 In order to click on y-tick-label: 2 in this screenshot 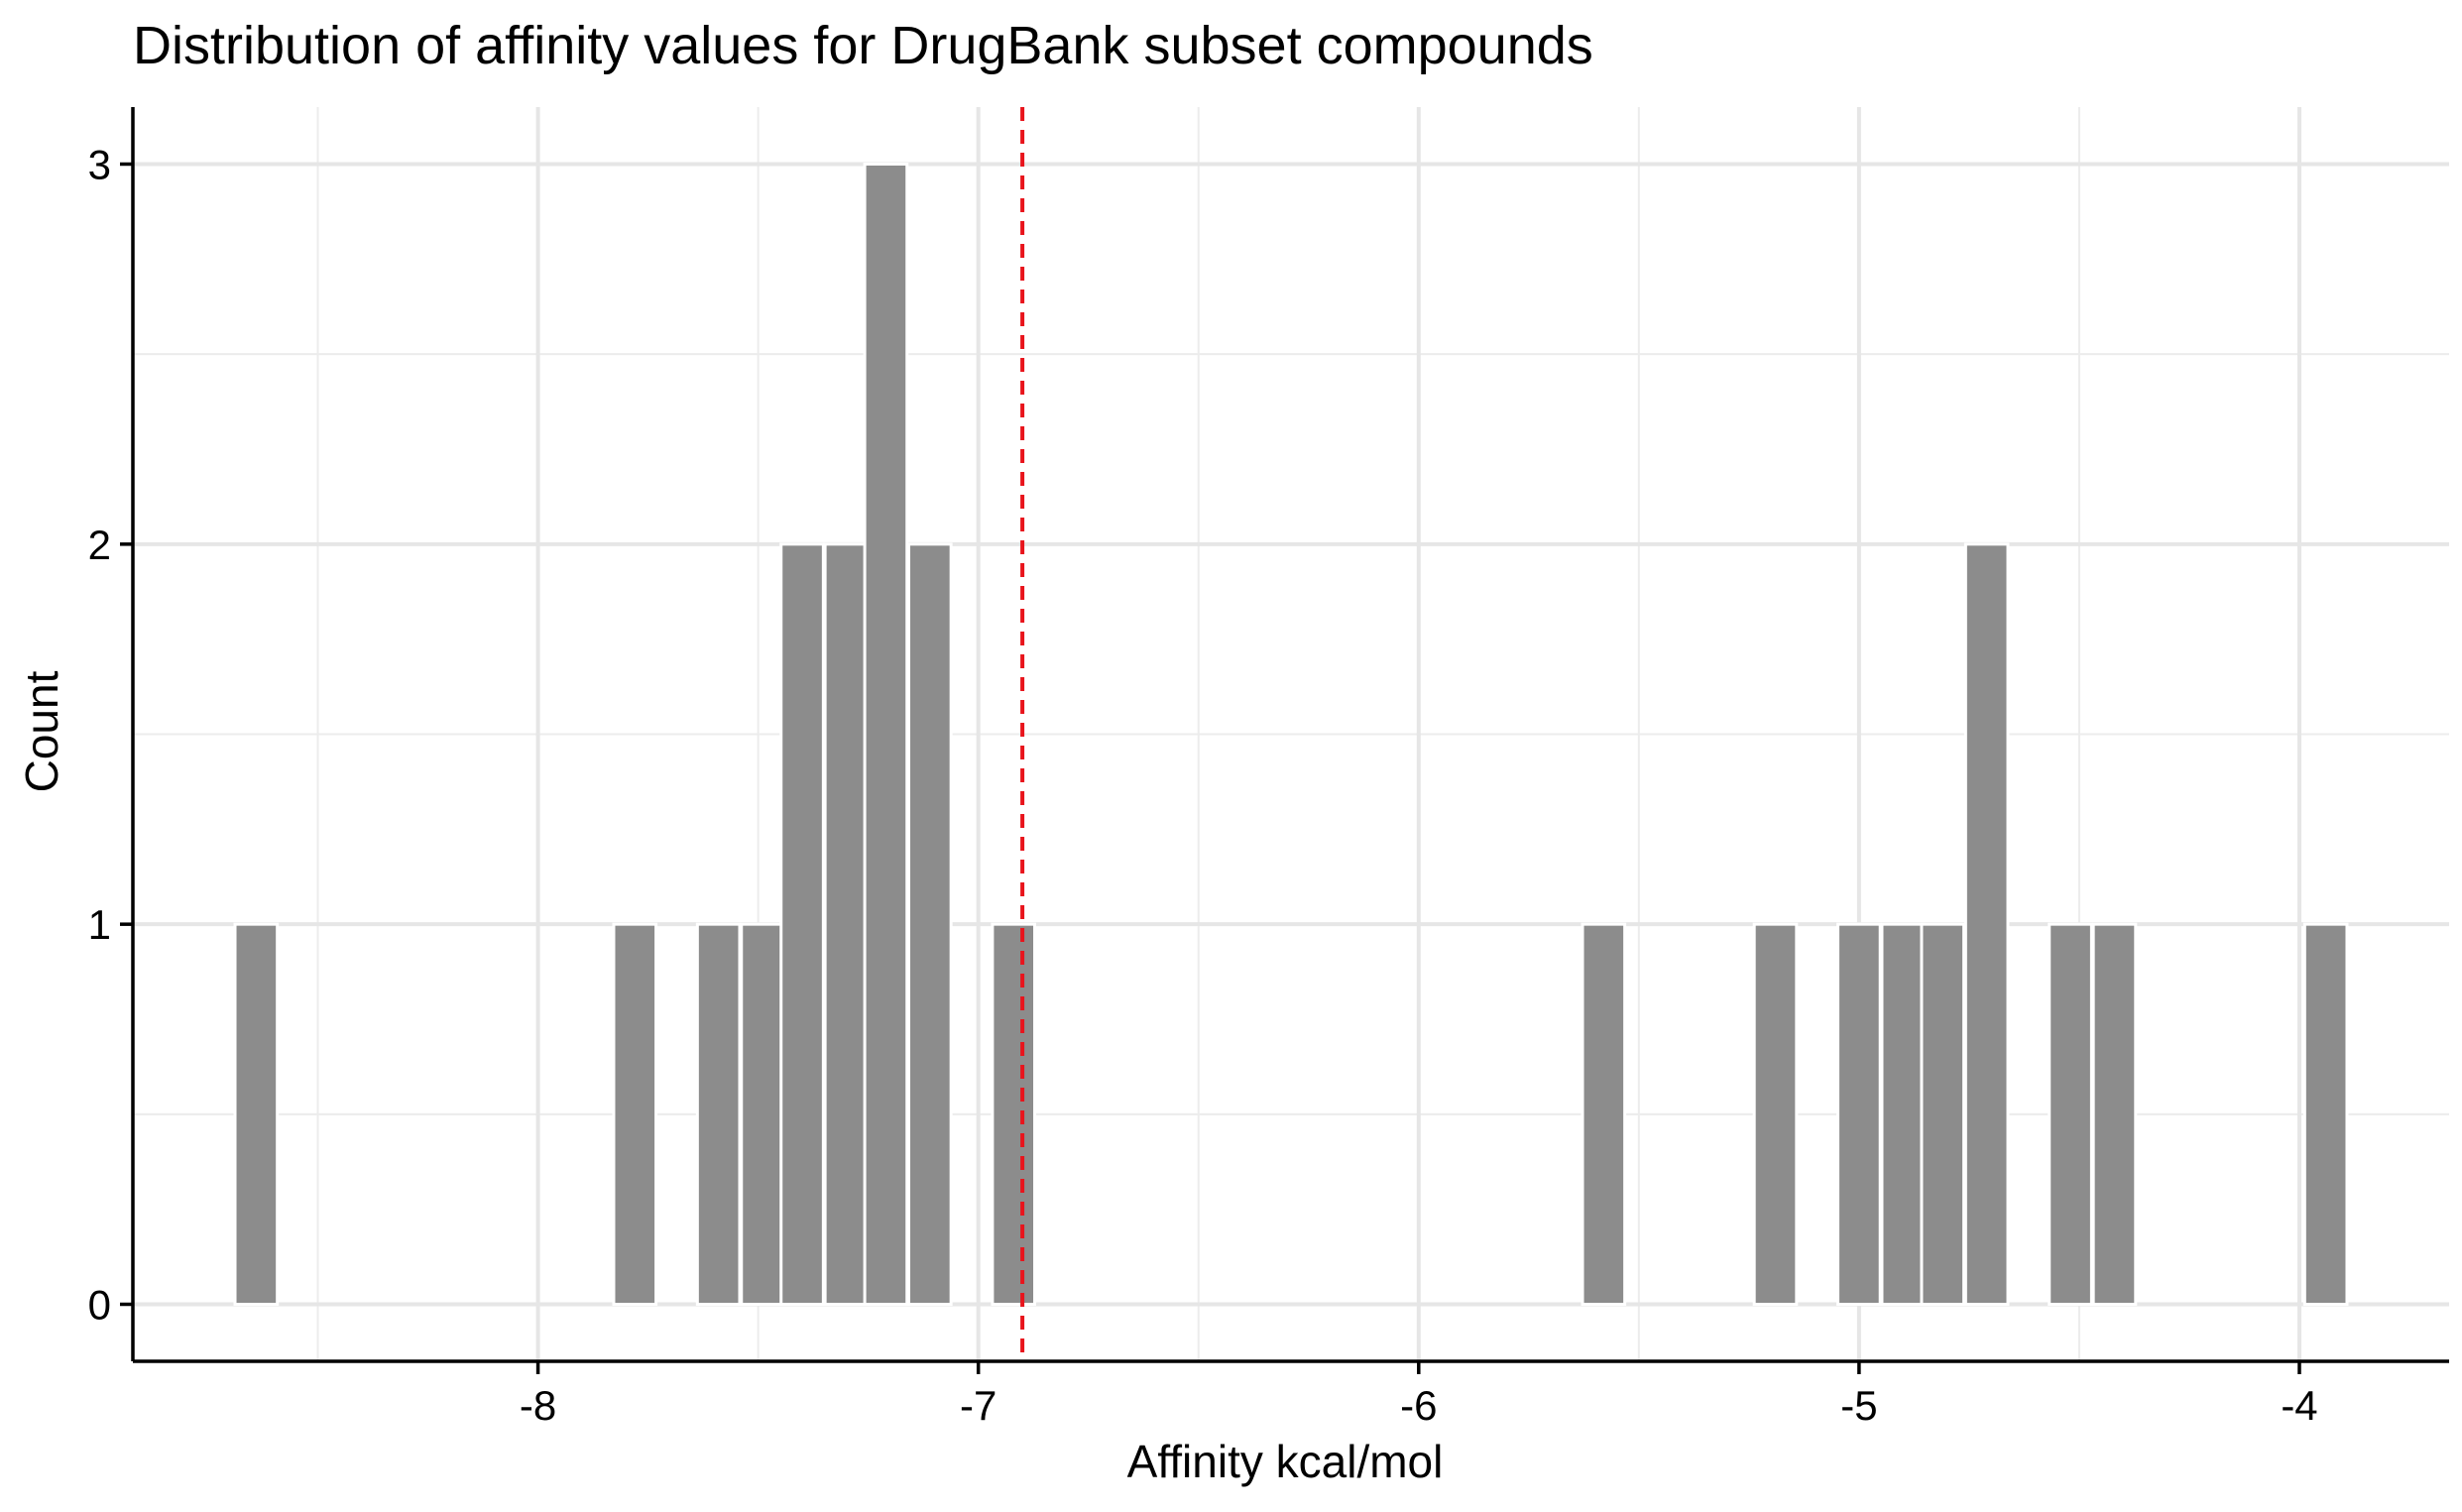, I will do `click(99, 545)`.